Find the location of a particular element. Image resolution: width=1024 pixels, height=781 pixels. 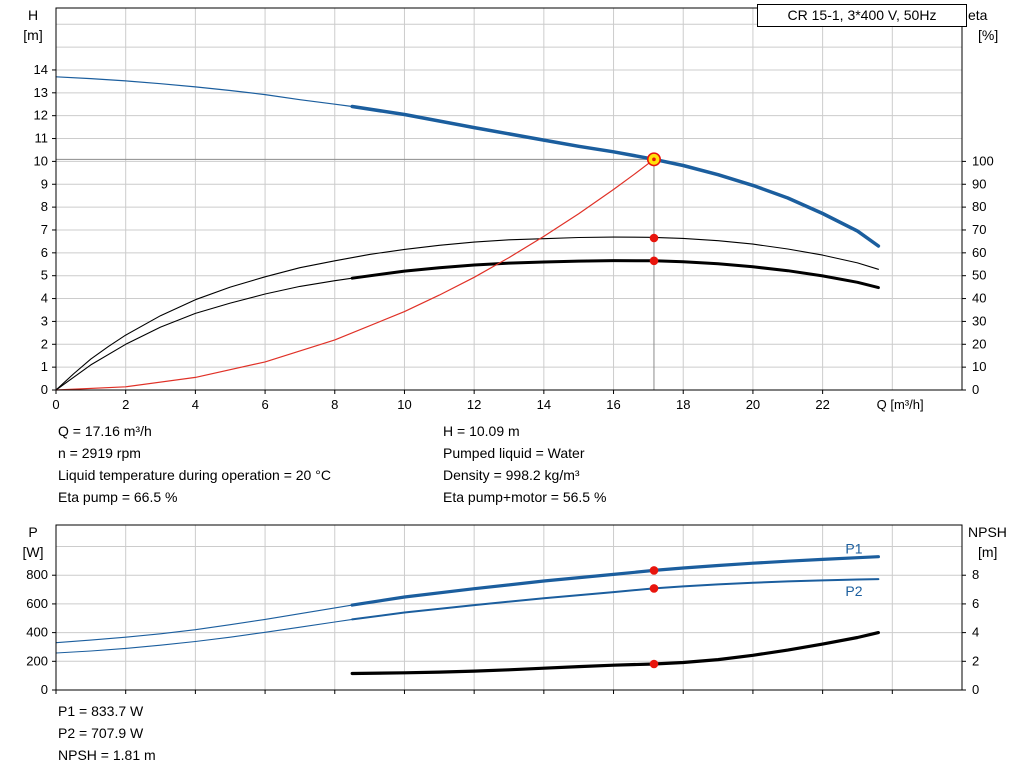

p2-curve is located at coordinates (615, 599).